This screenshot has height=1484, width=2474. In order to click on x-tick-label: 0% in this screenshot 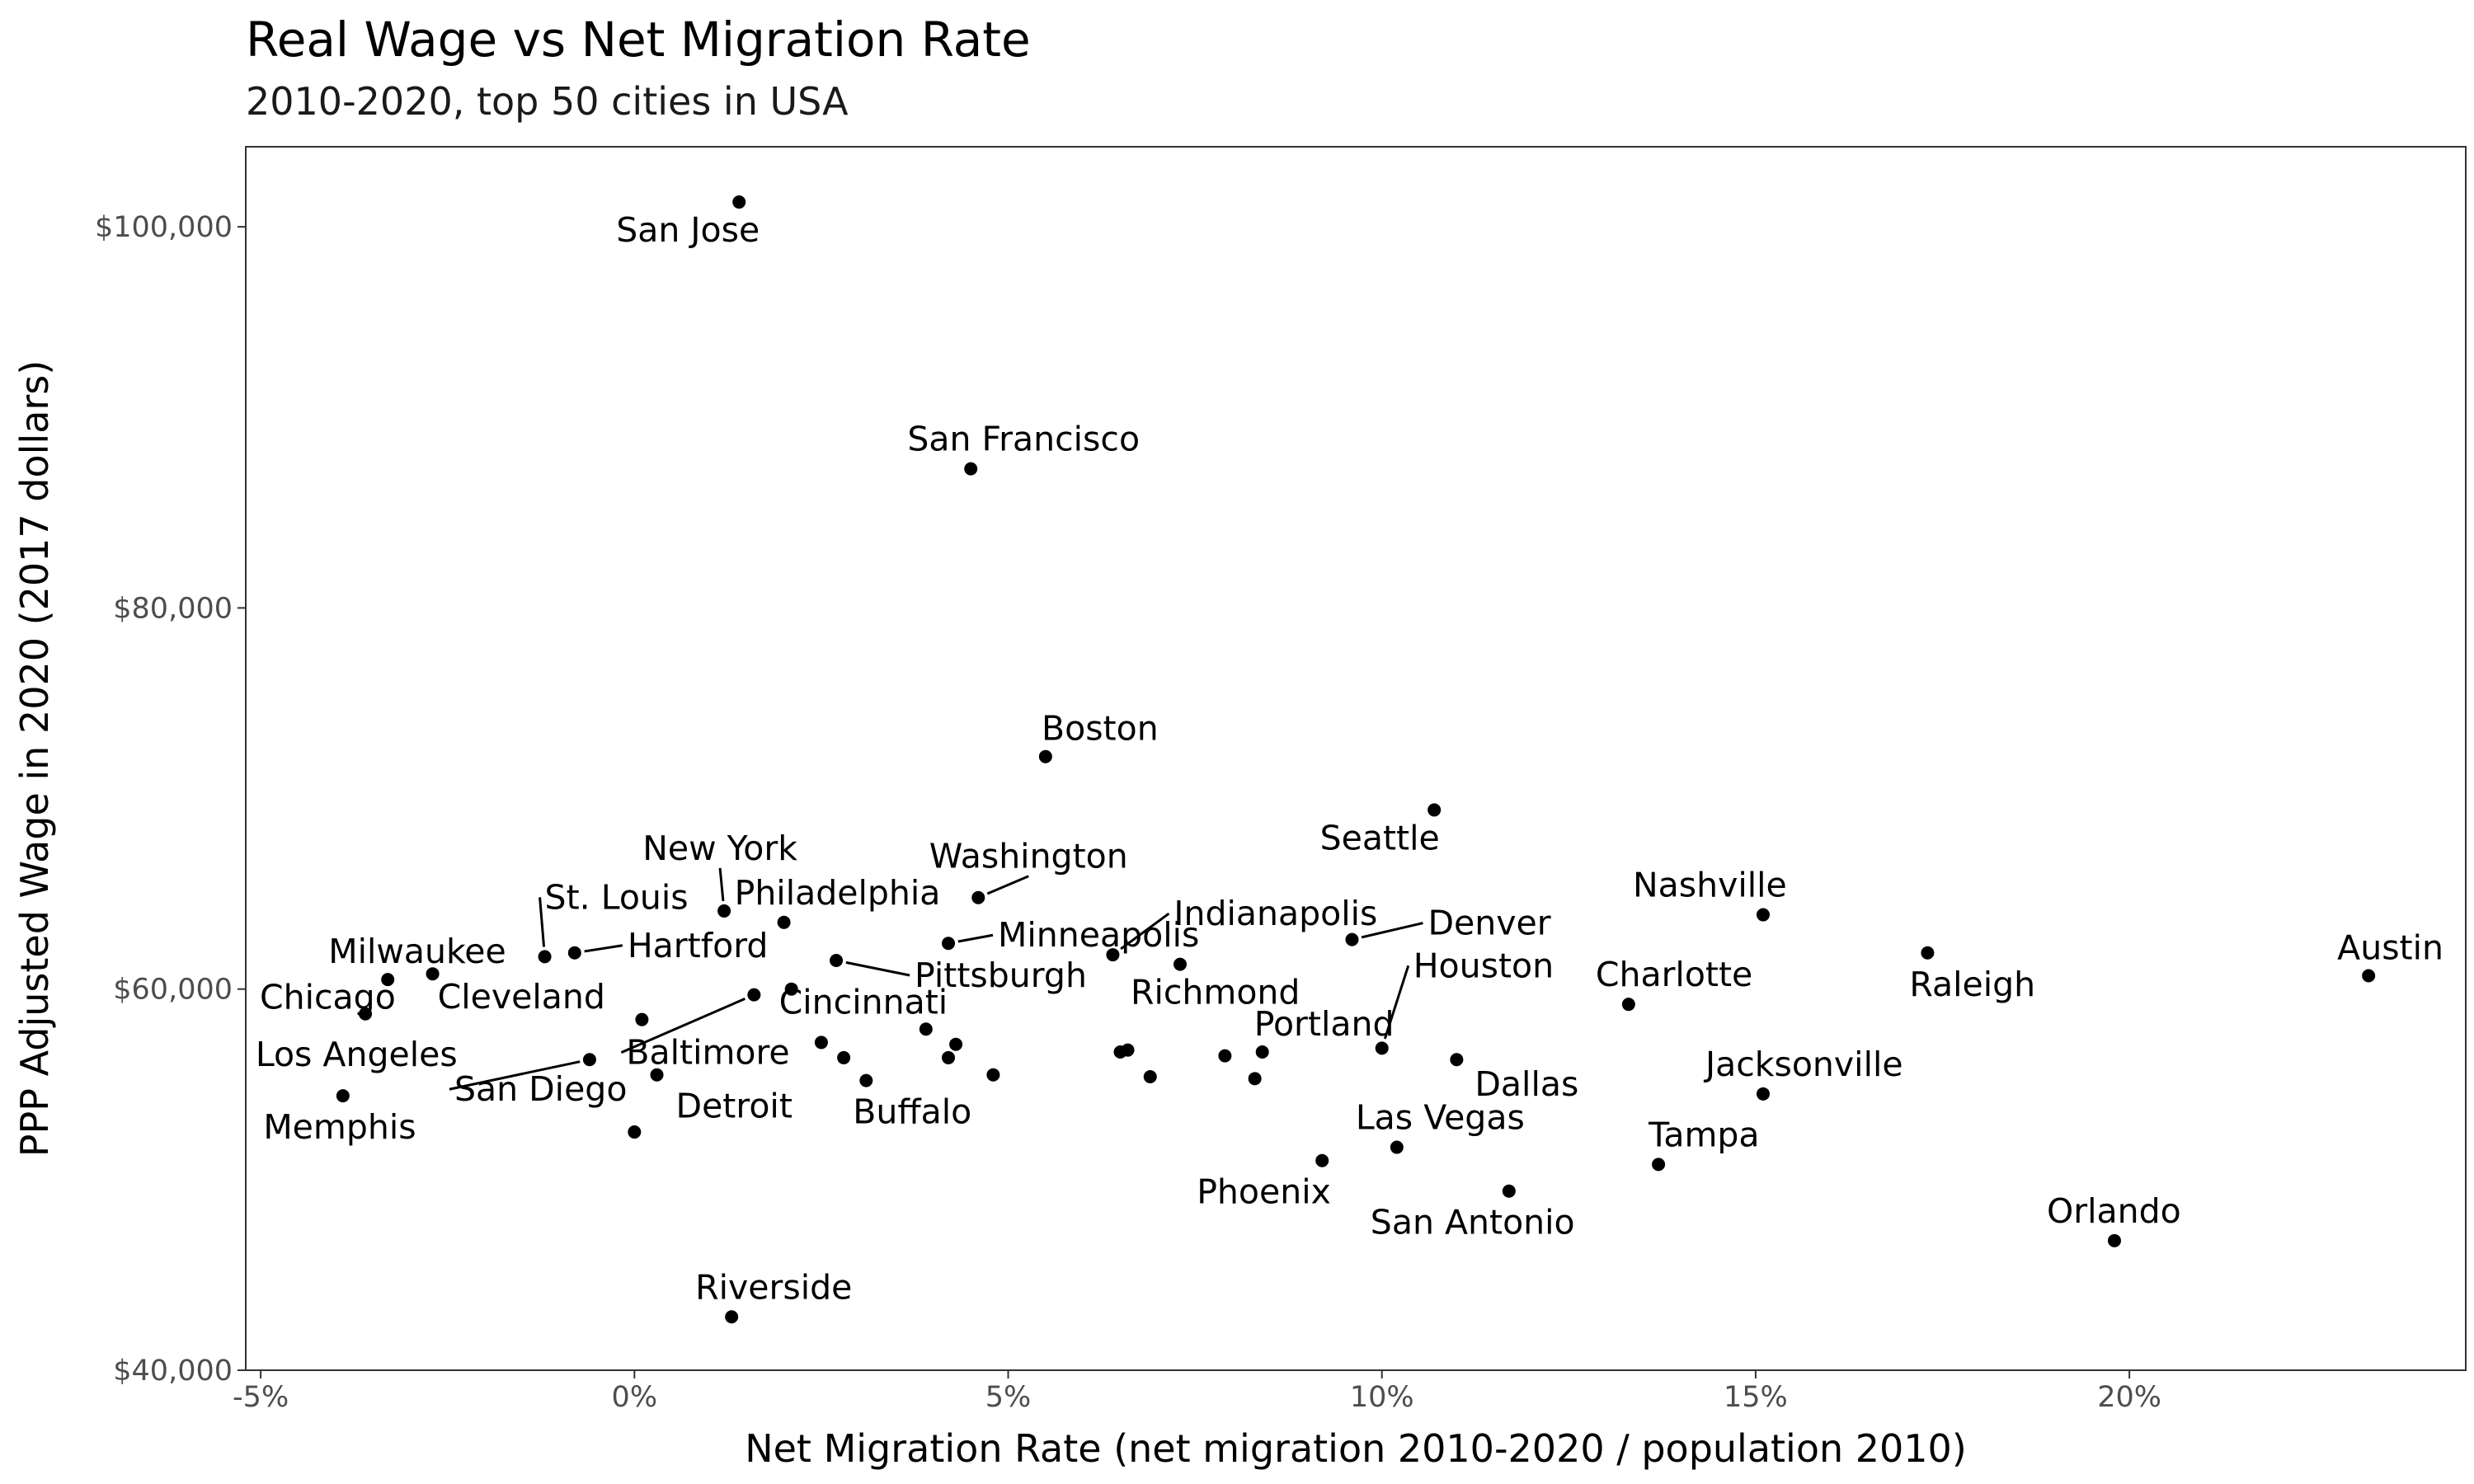, I will do `click(635, 1397)`.